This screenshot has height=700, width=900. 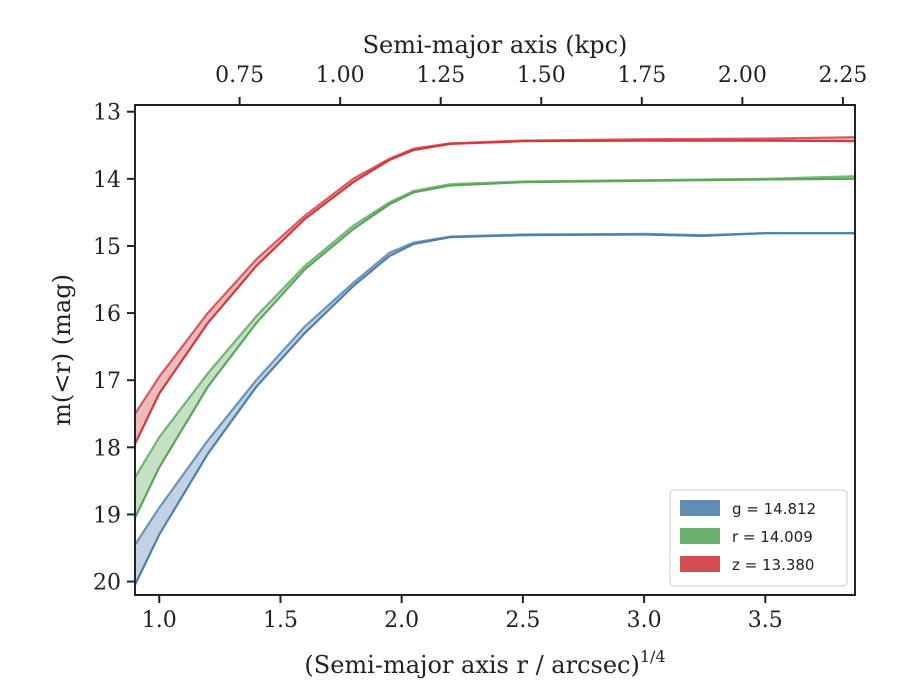 I want to click on y-tick-label: 17, so click(x=107, y=381).